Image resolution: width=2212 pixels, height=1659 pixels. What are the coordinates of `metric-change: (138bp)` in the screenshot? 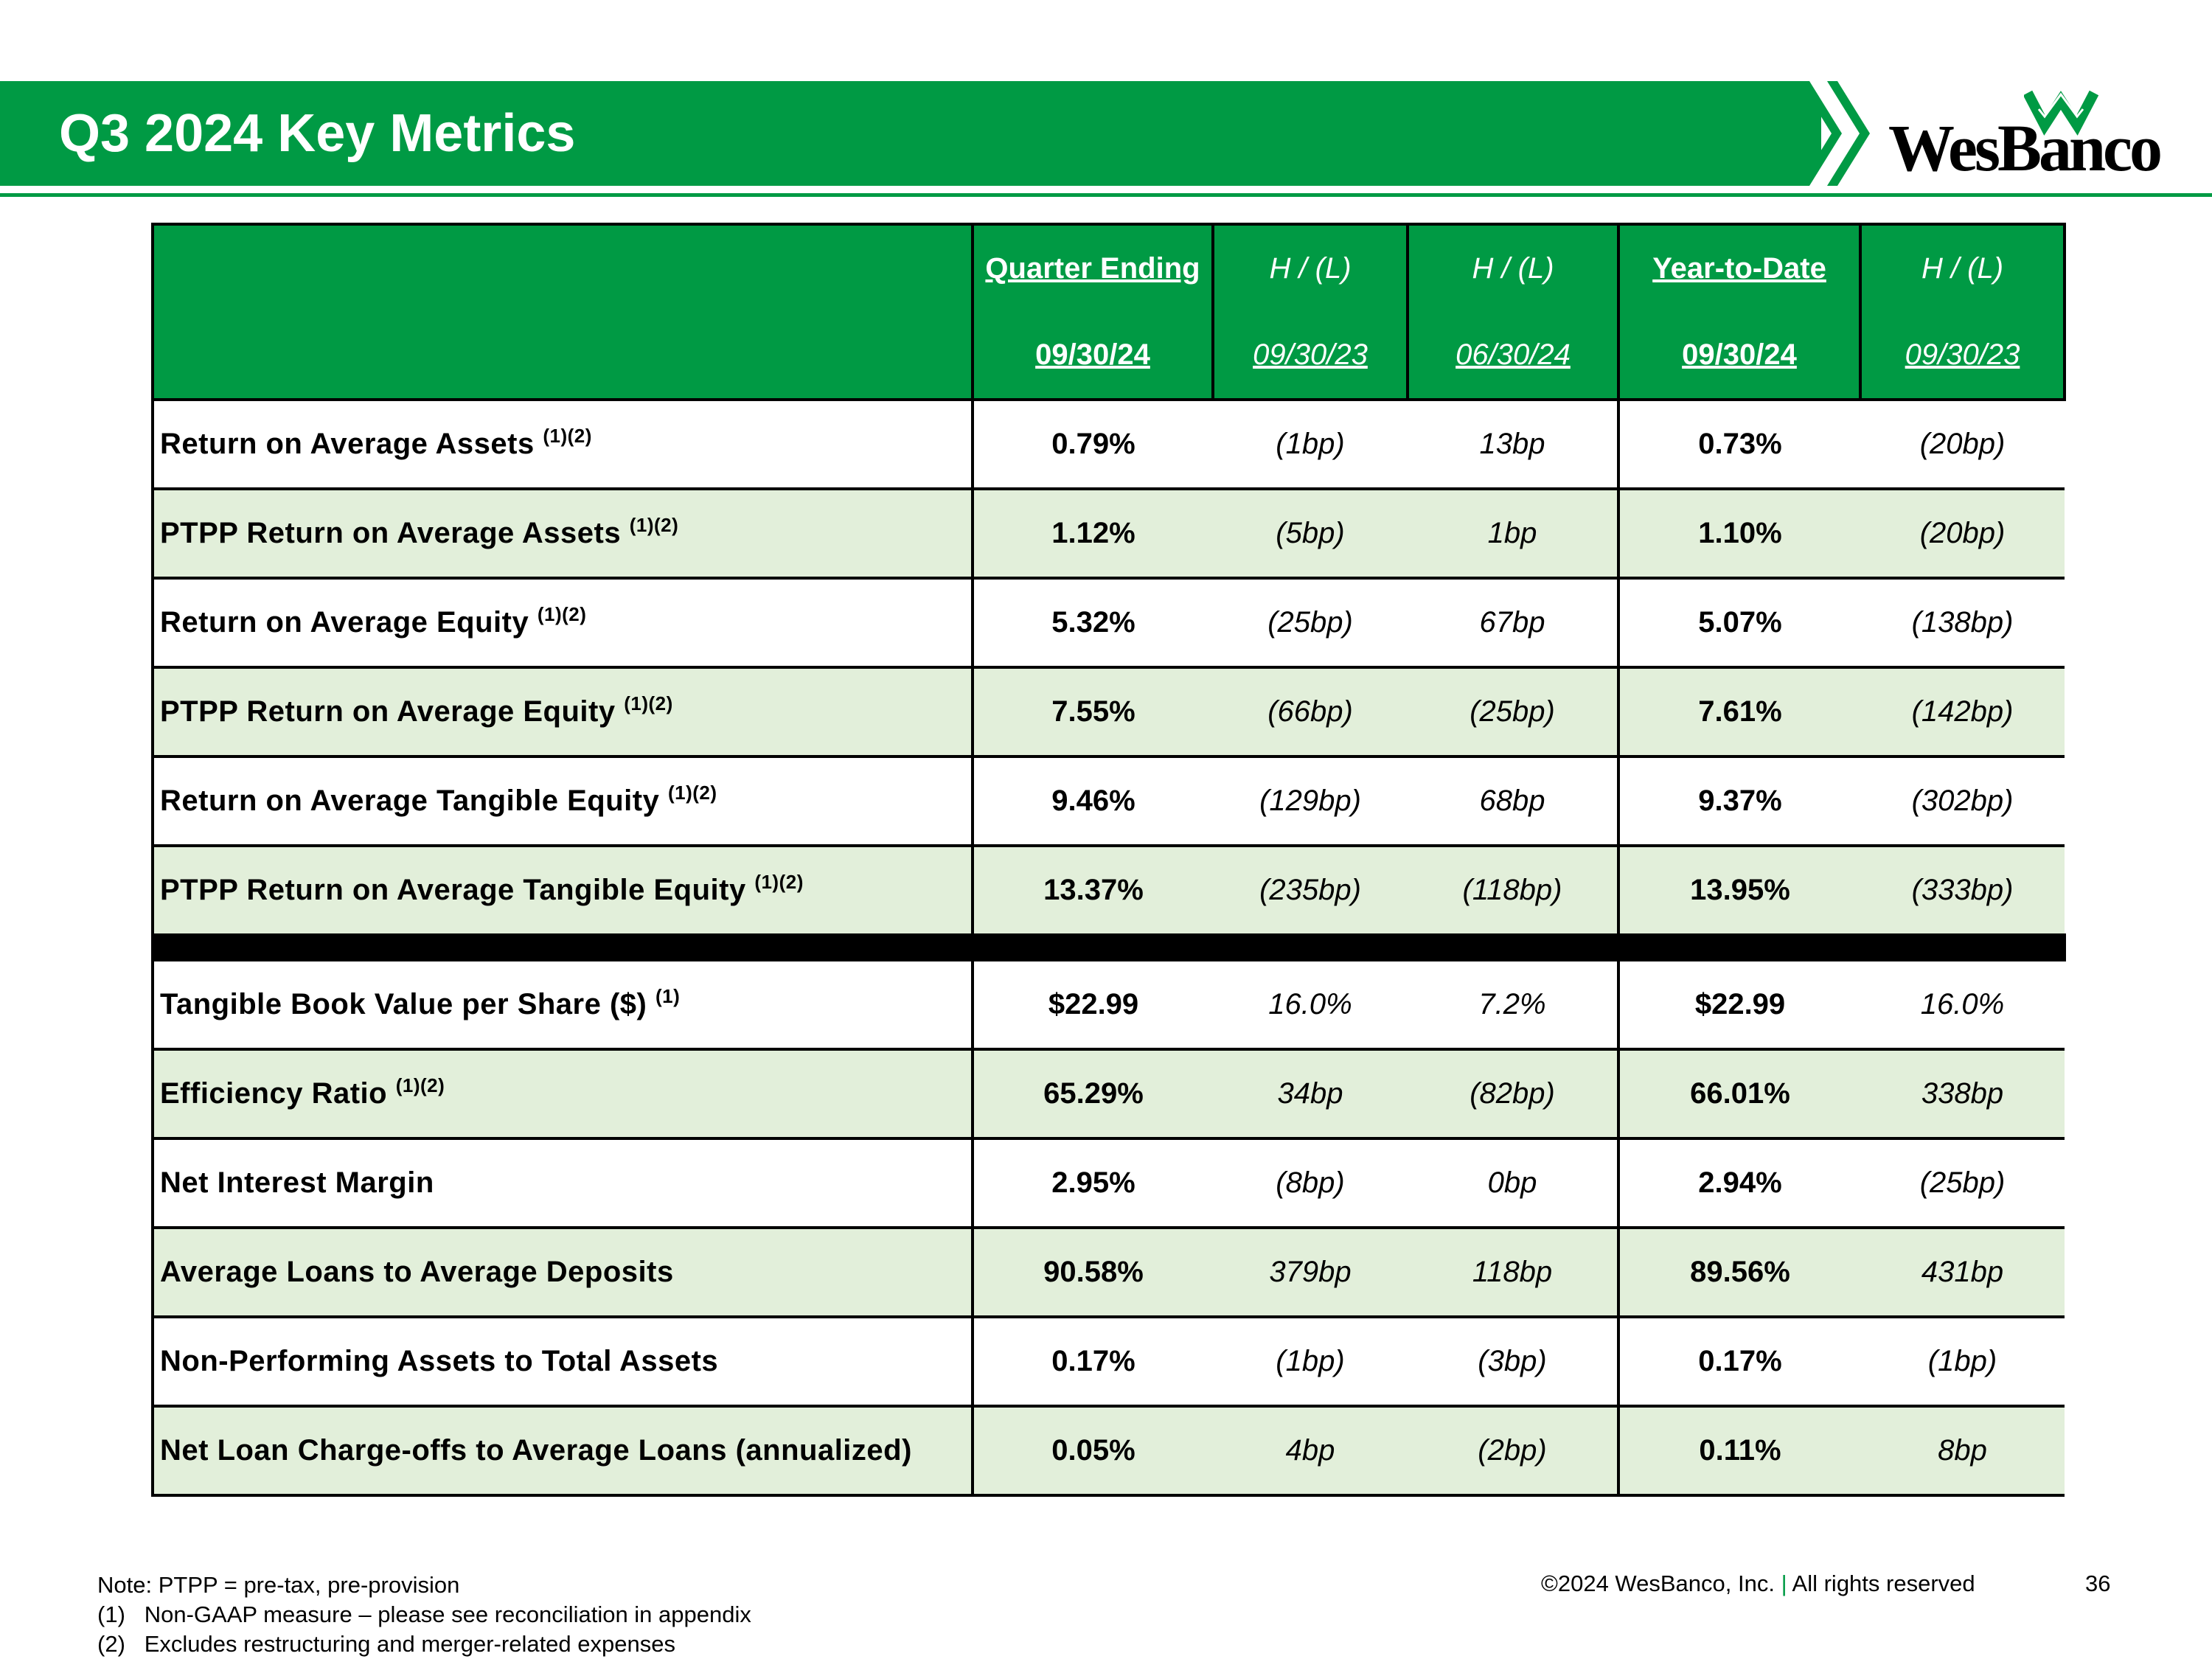 It's located at (1962, 623).